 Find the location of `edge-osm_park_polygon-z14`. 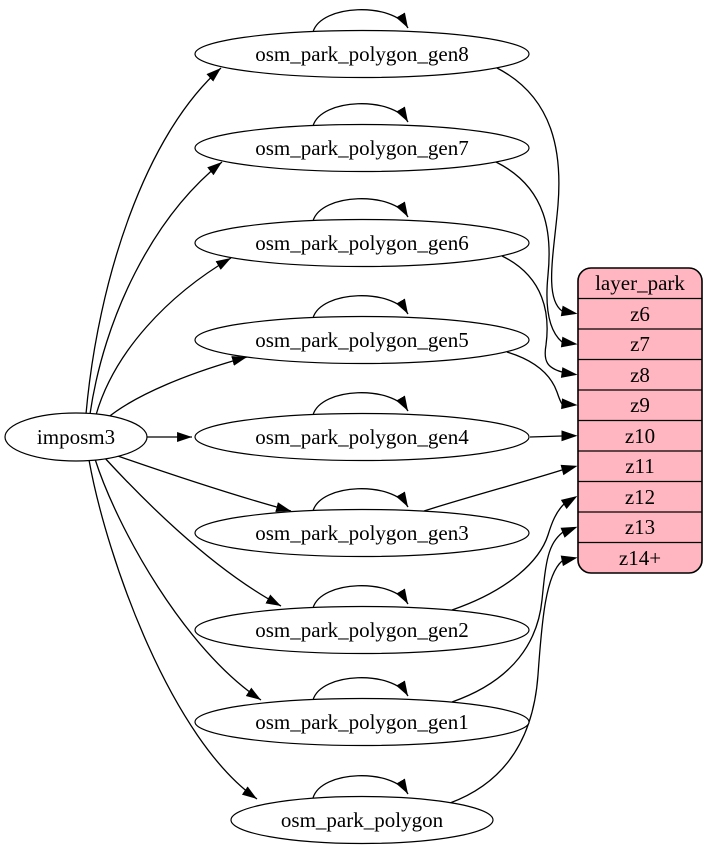

edge-osm_park_polygon-z14 is located at coordinates (506, 682).